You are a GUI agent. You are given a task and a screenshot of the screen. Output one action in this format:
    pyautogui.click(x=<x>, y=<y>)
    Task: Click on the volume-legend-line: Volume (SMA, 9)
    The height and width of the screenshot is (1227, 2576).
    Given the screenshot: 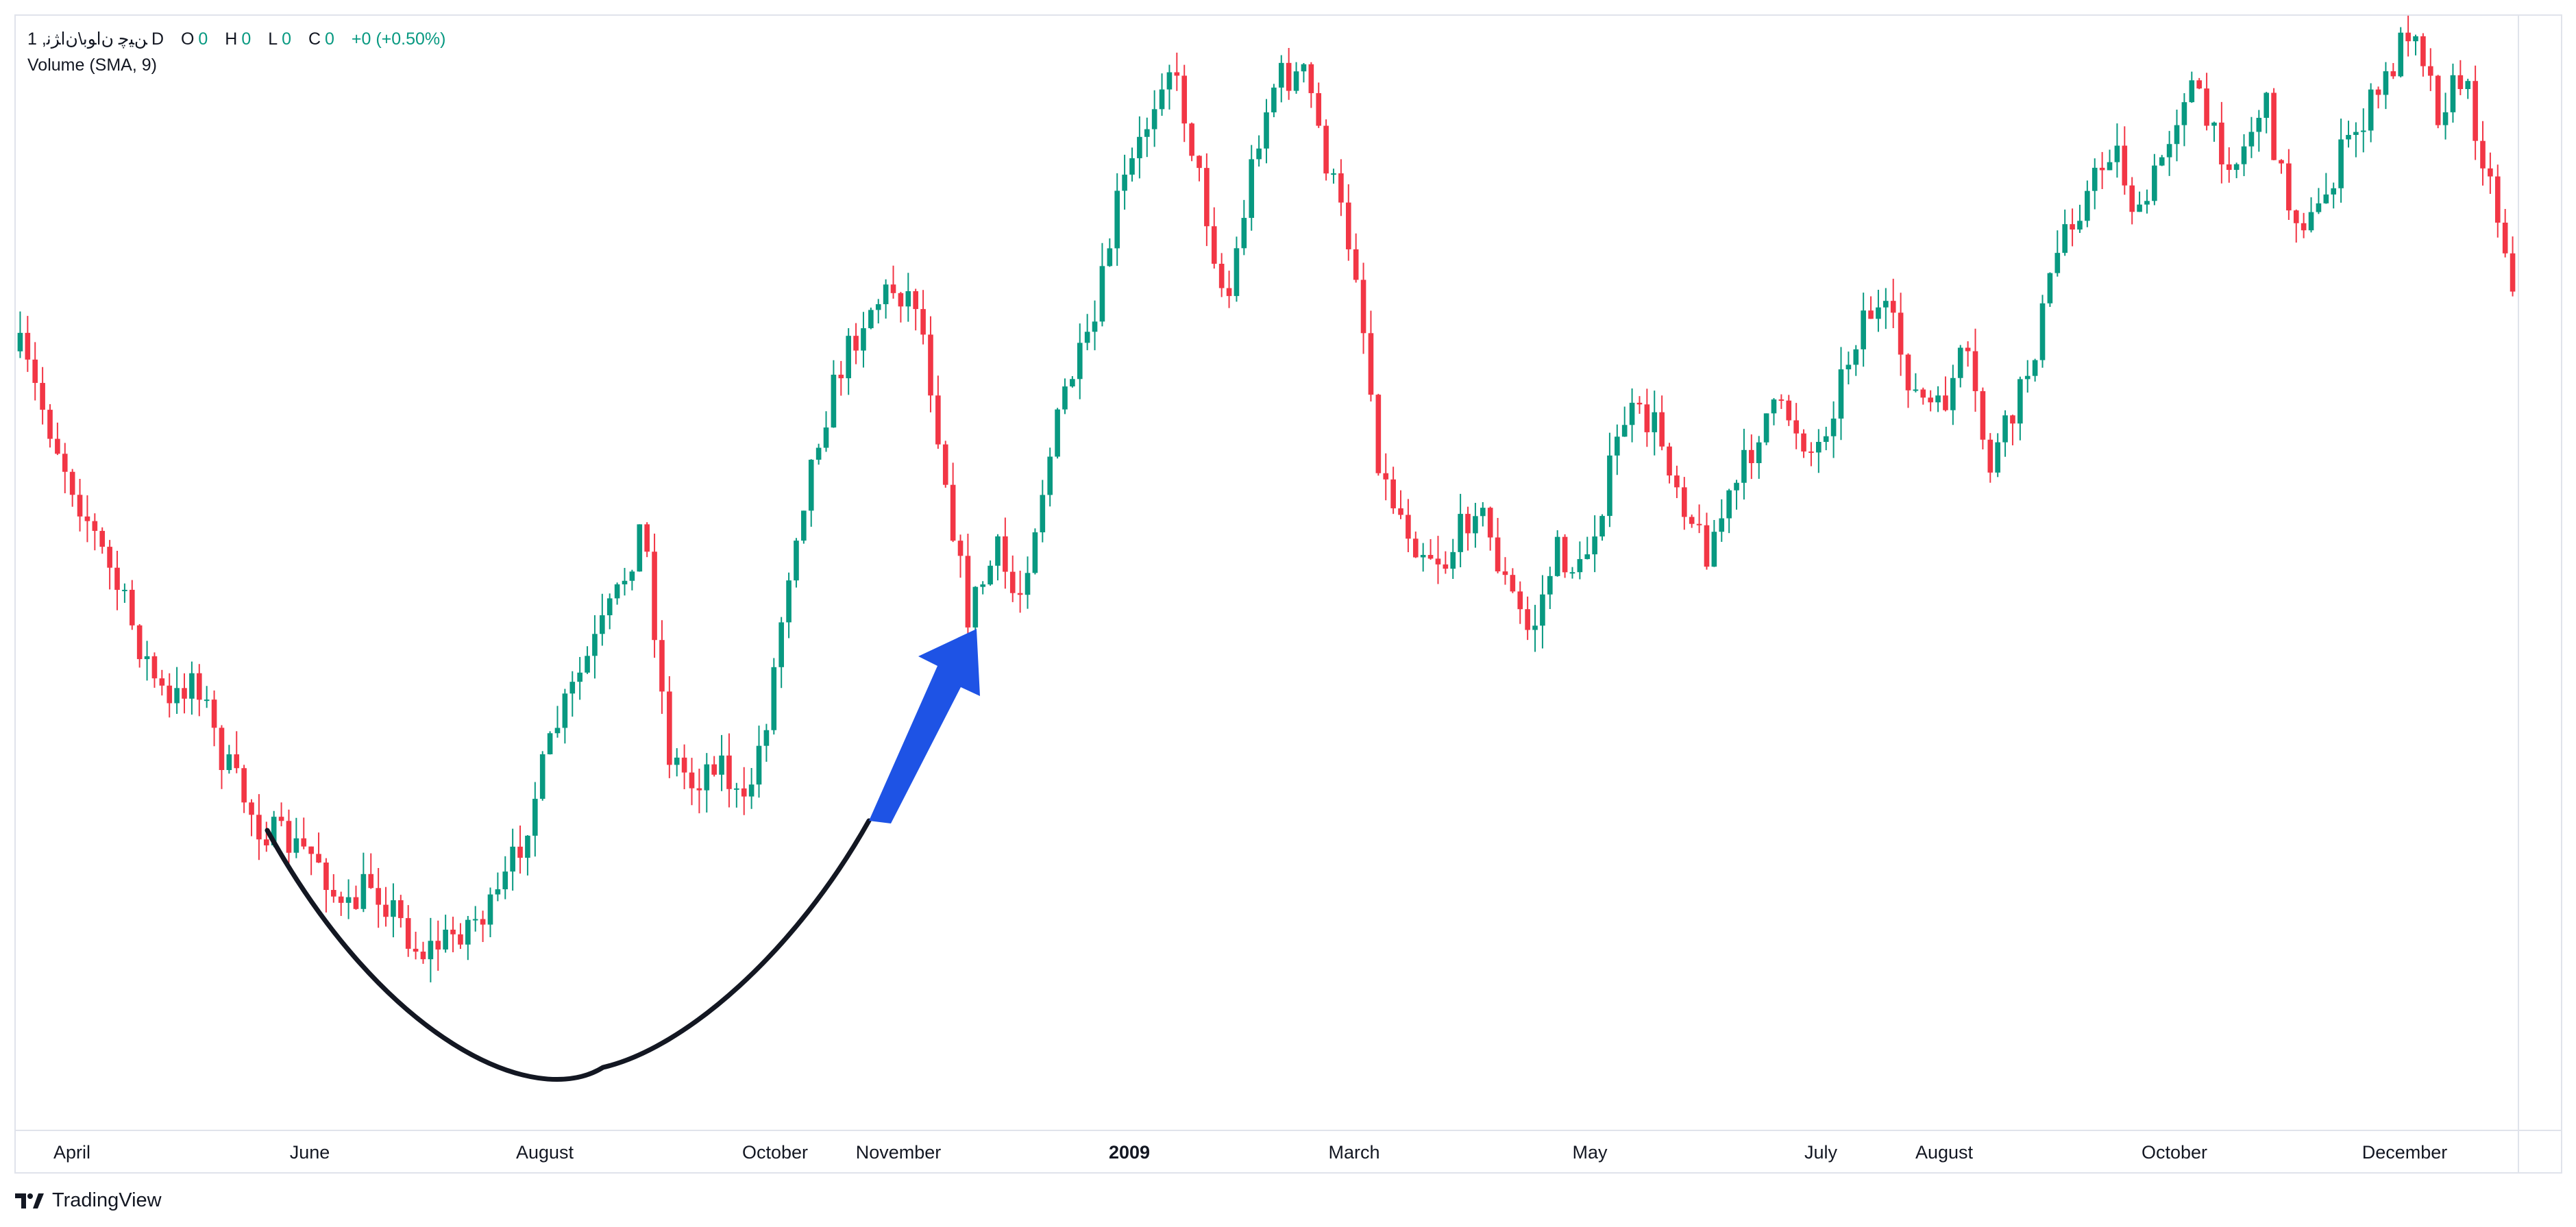 What is the action you would take?
    pyautogui.click(x=92, y=65)
    